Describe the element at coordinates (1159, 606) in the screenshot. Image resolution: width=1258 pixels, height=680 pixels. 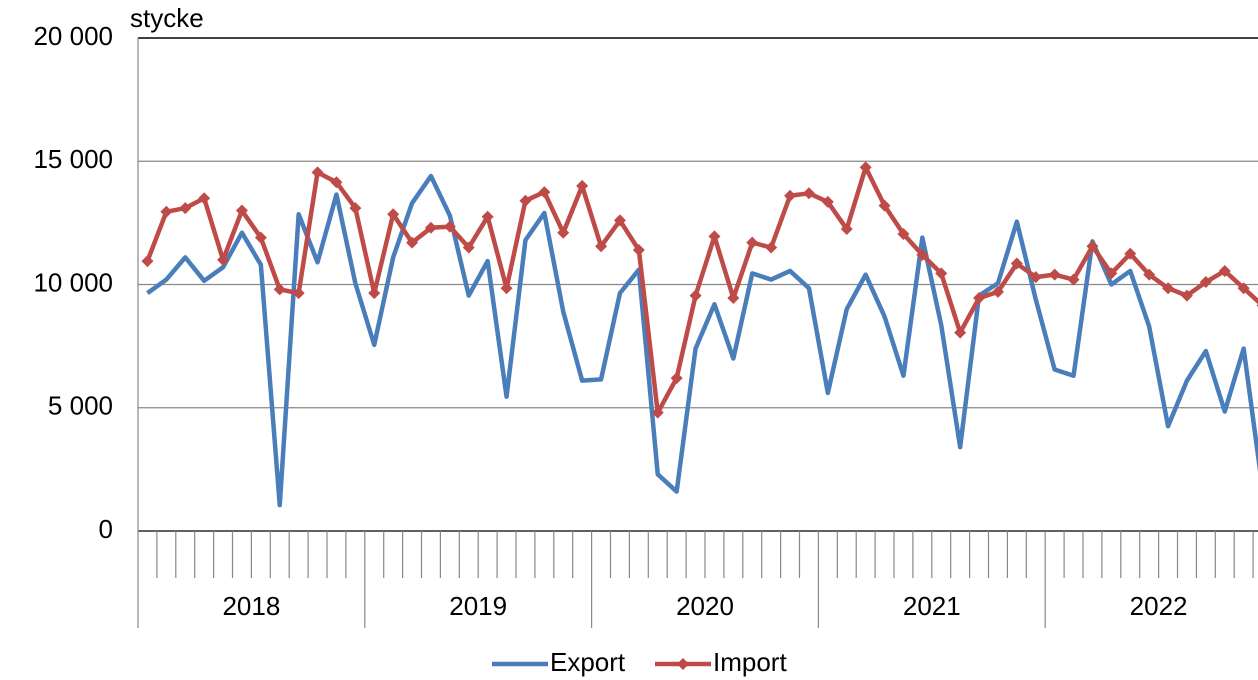
I see `x-tick-label: 2022` at that location.